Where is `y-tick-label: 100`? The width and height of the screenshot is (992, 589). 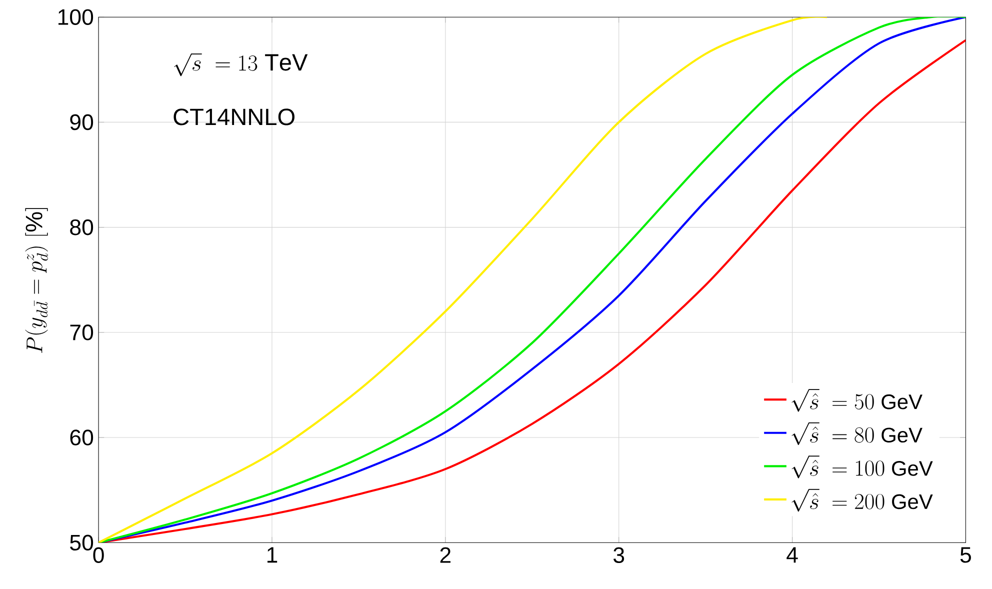 y-tick-label: 100 is located at coordinates (76, 17).